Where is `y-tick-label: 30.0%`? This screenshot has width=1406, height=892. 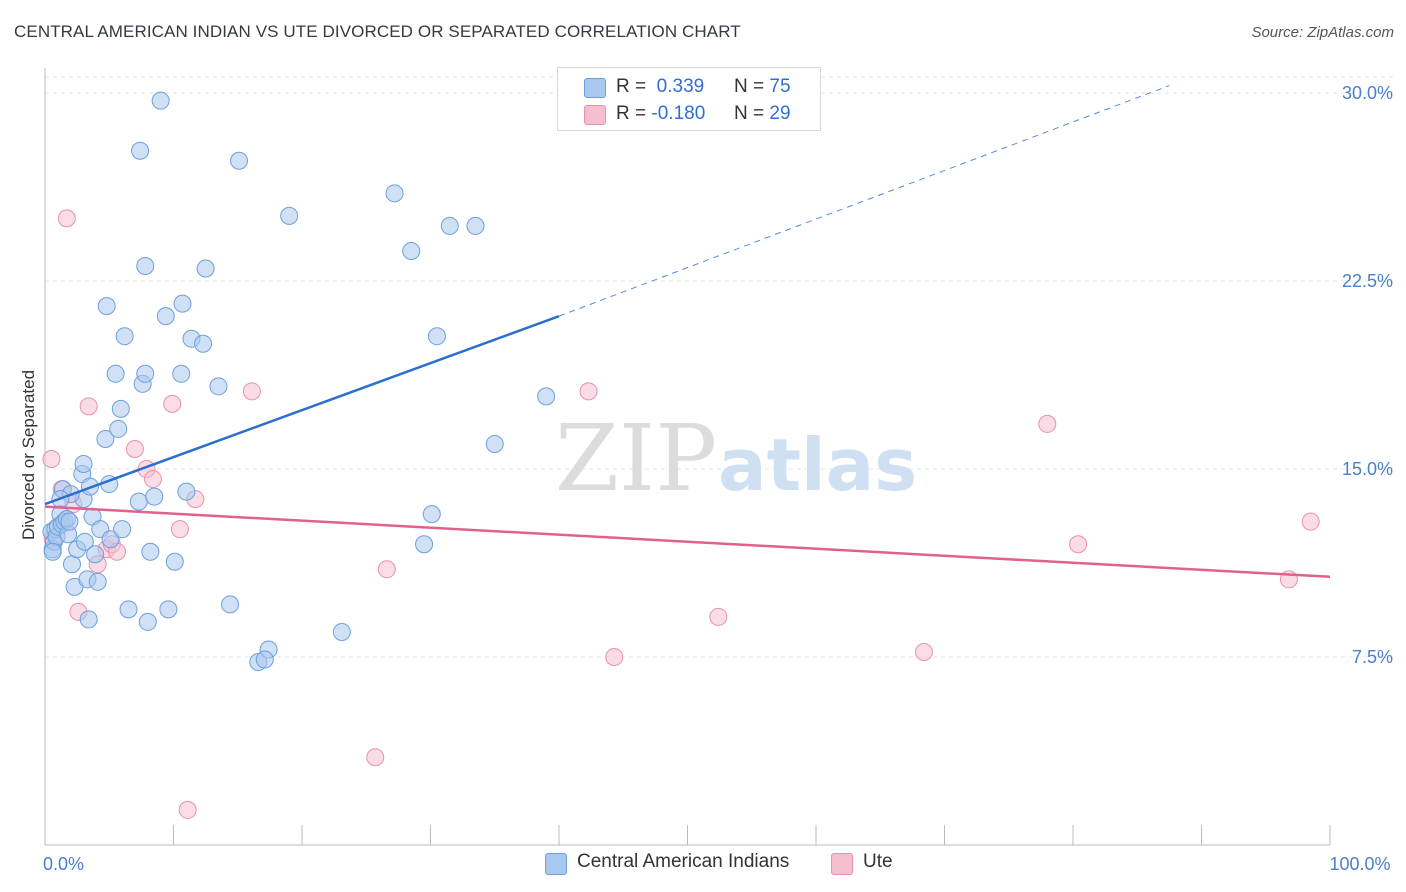
y-tick-label: 30.0% is located at coordinates (1367, 93).